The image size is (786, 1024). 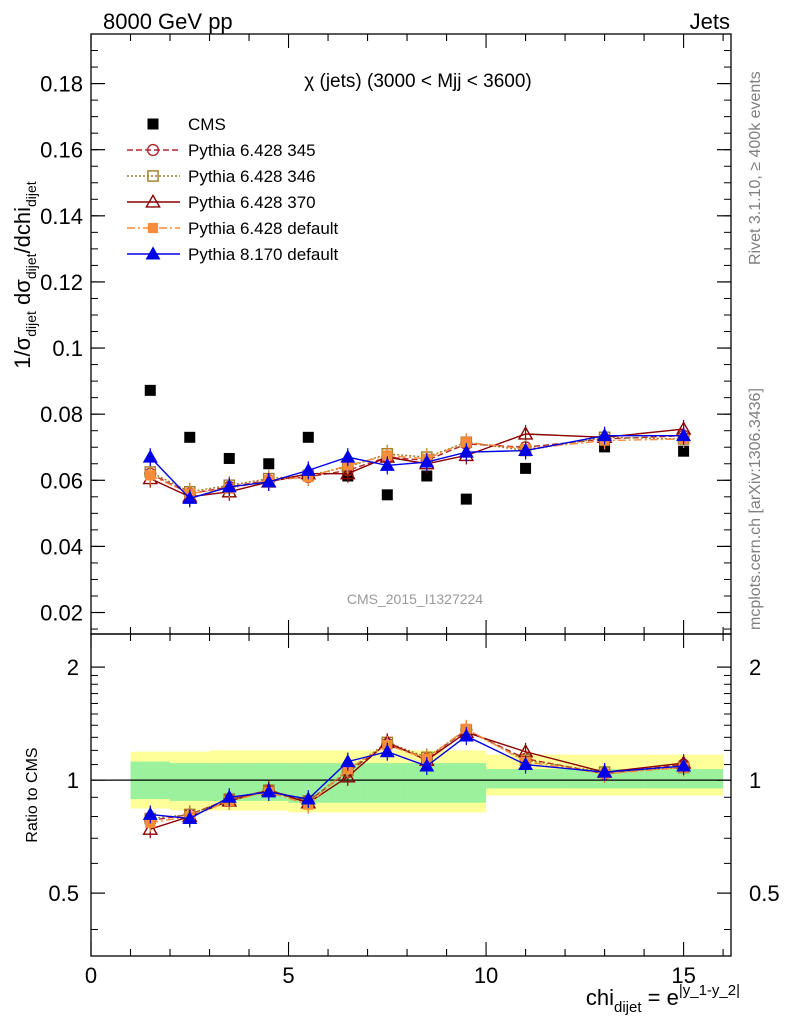 What do you see at coordinates (755, 667) in the screenshot?
I see `ratio-y-tick-label-right: 2` at bounding box center [755, 667].